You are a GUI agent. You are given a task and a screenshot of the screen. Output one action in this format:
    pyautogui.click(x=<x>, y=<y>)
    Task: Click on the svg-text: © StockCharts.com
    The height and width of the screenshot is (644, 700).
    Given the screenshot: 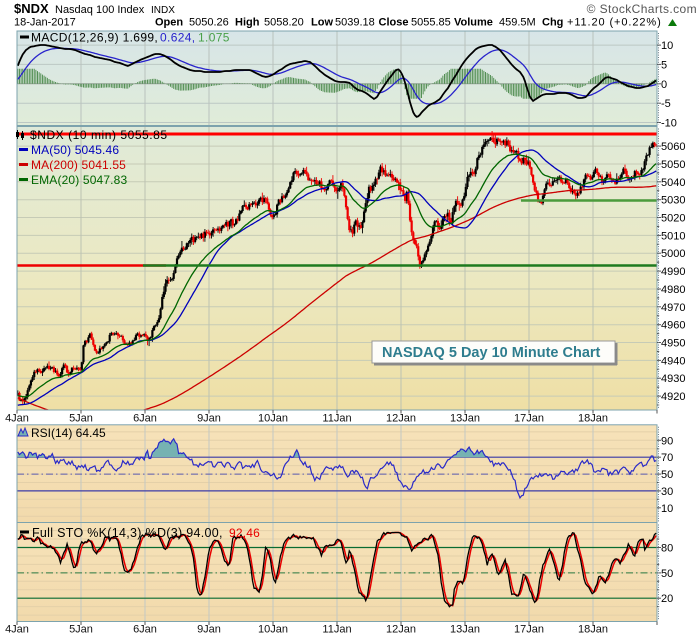 What is the action you would take?
    pyautogui.click(x=642, y=9)
    